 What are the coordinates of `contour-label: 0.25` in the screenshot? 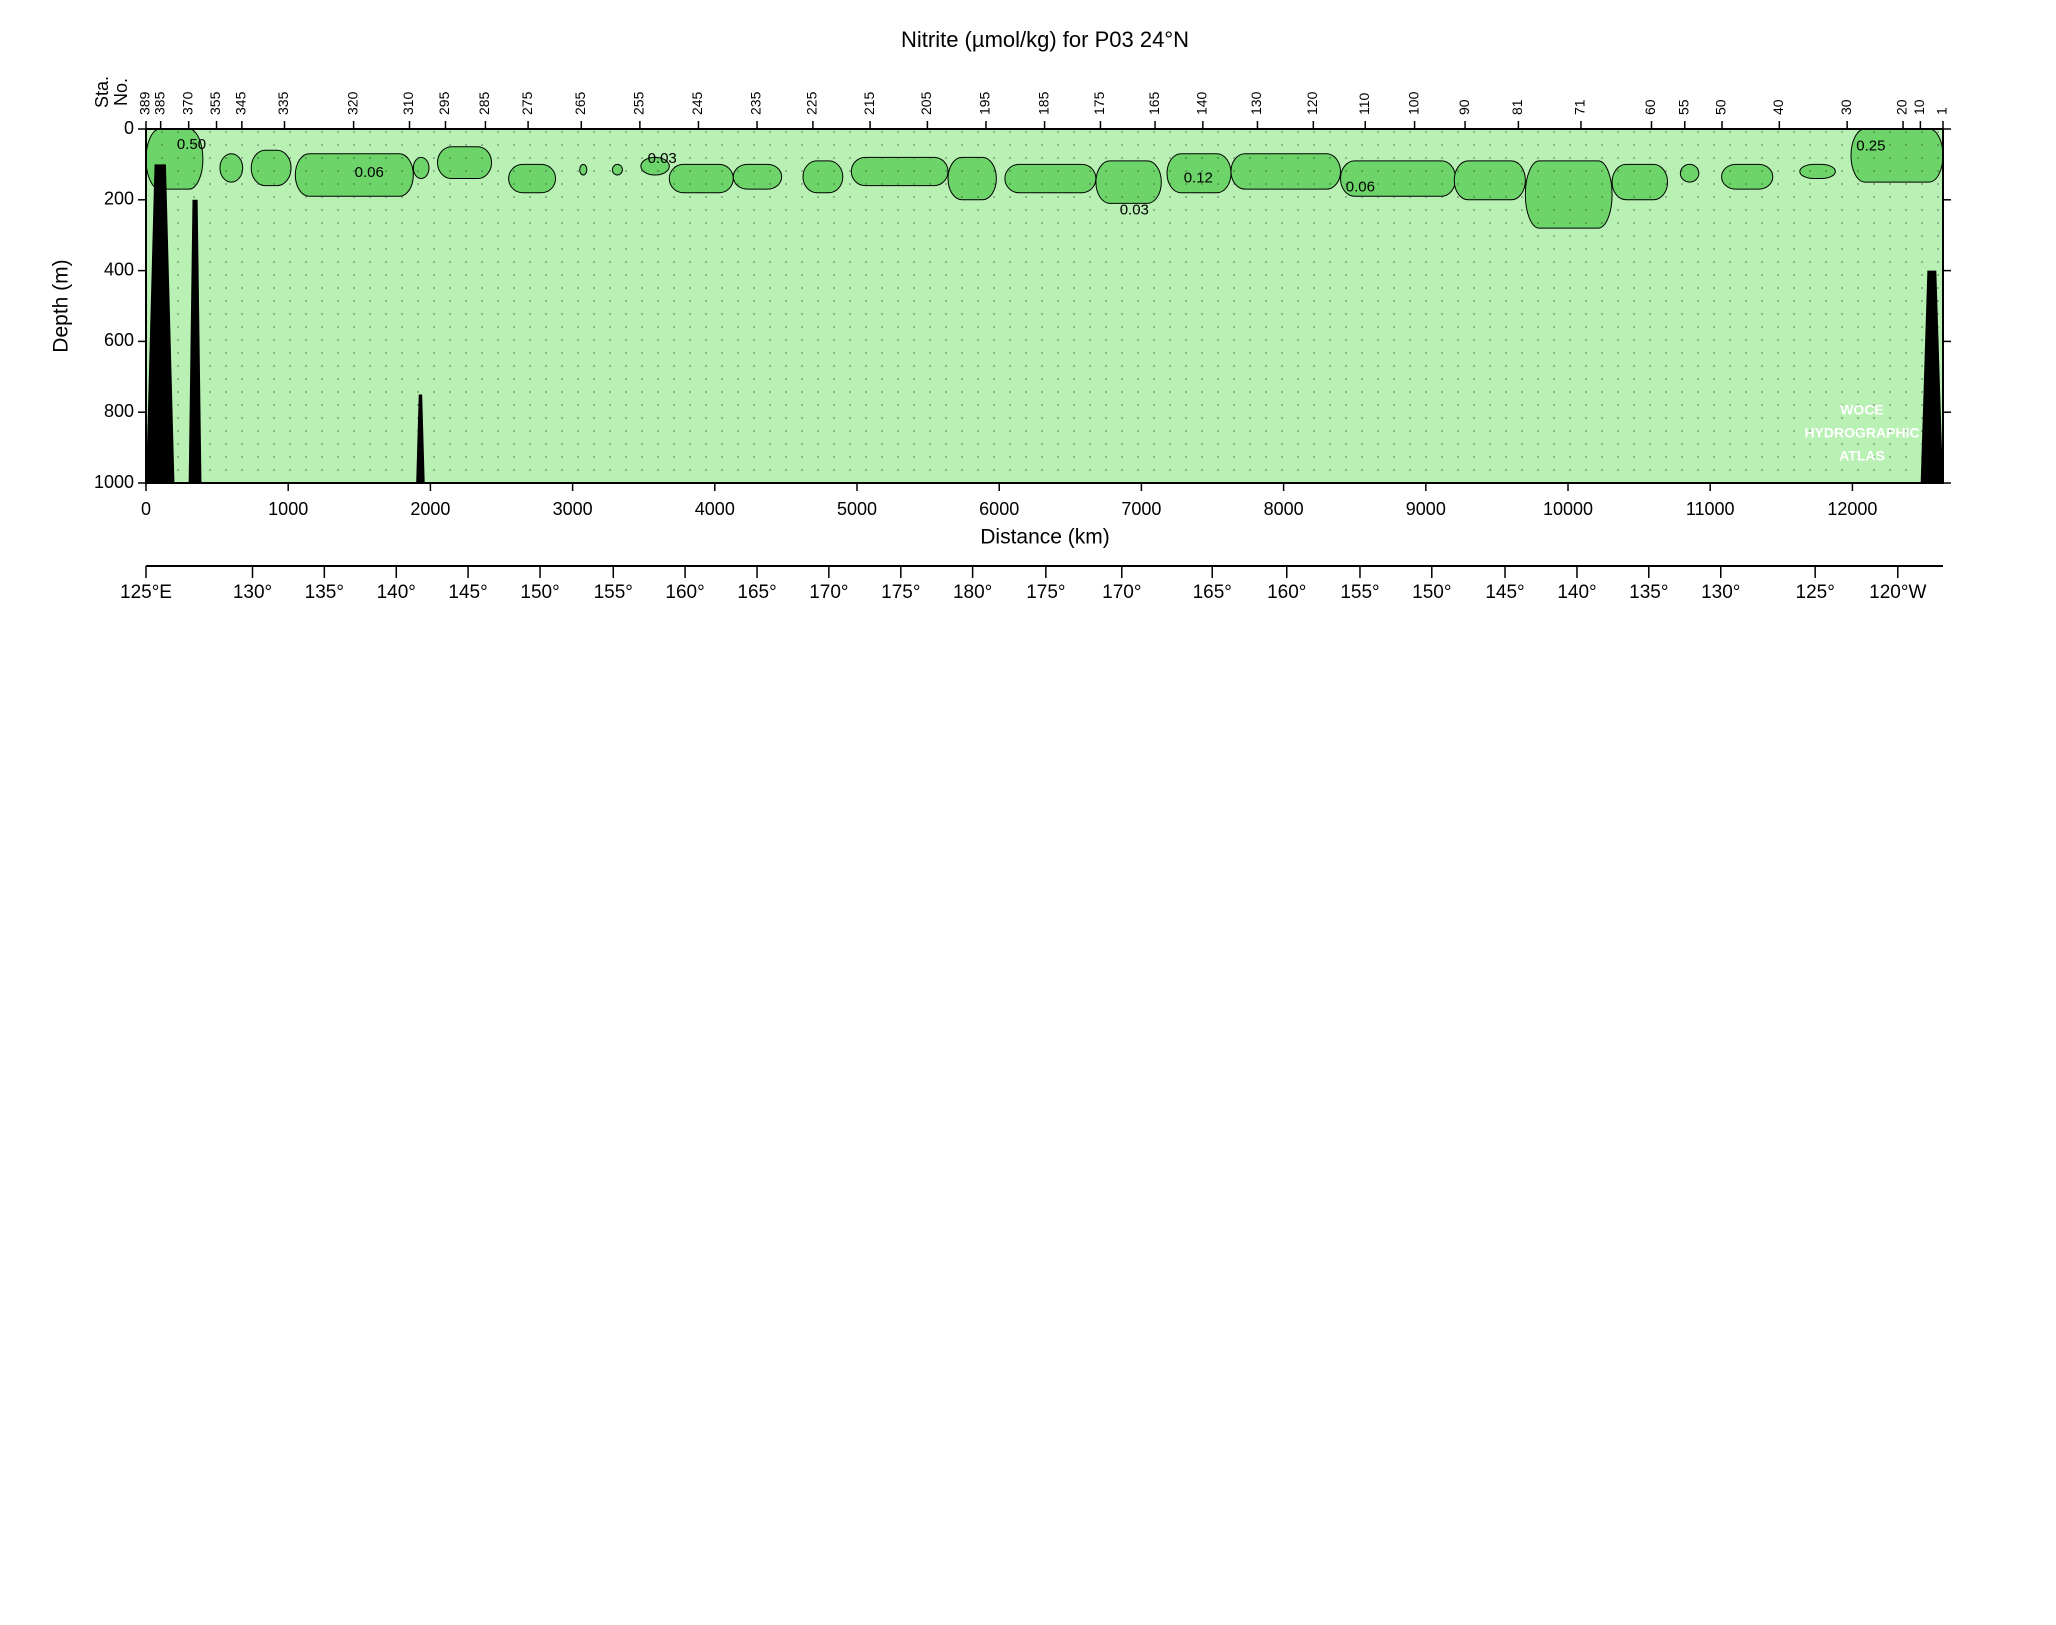 It's located at (1870, 146).